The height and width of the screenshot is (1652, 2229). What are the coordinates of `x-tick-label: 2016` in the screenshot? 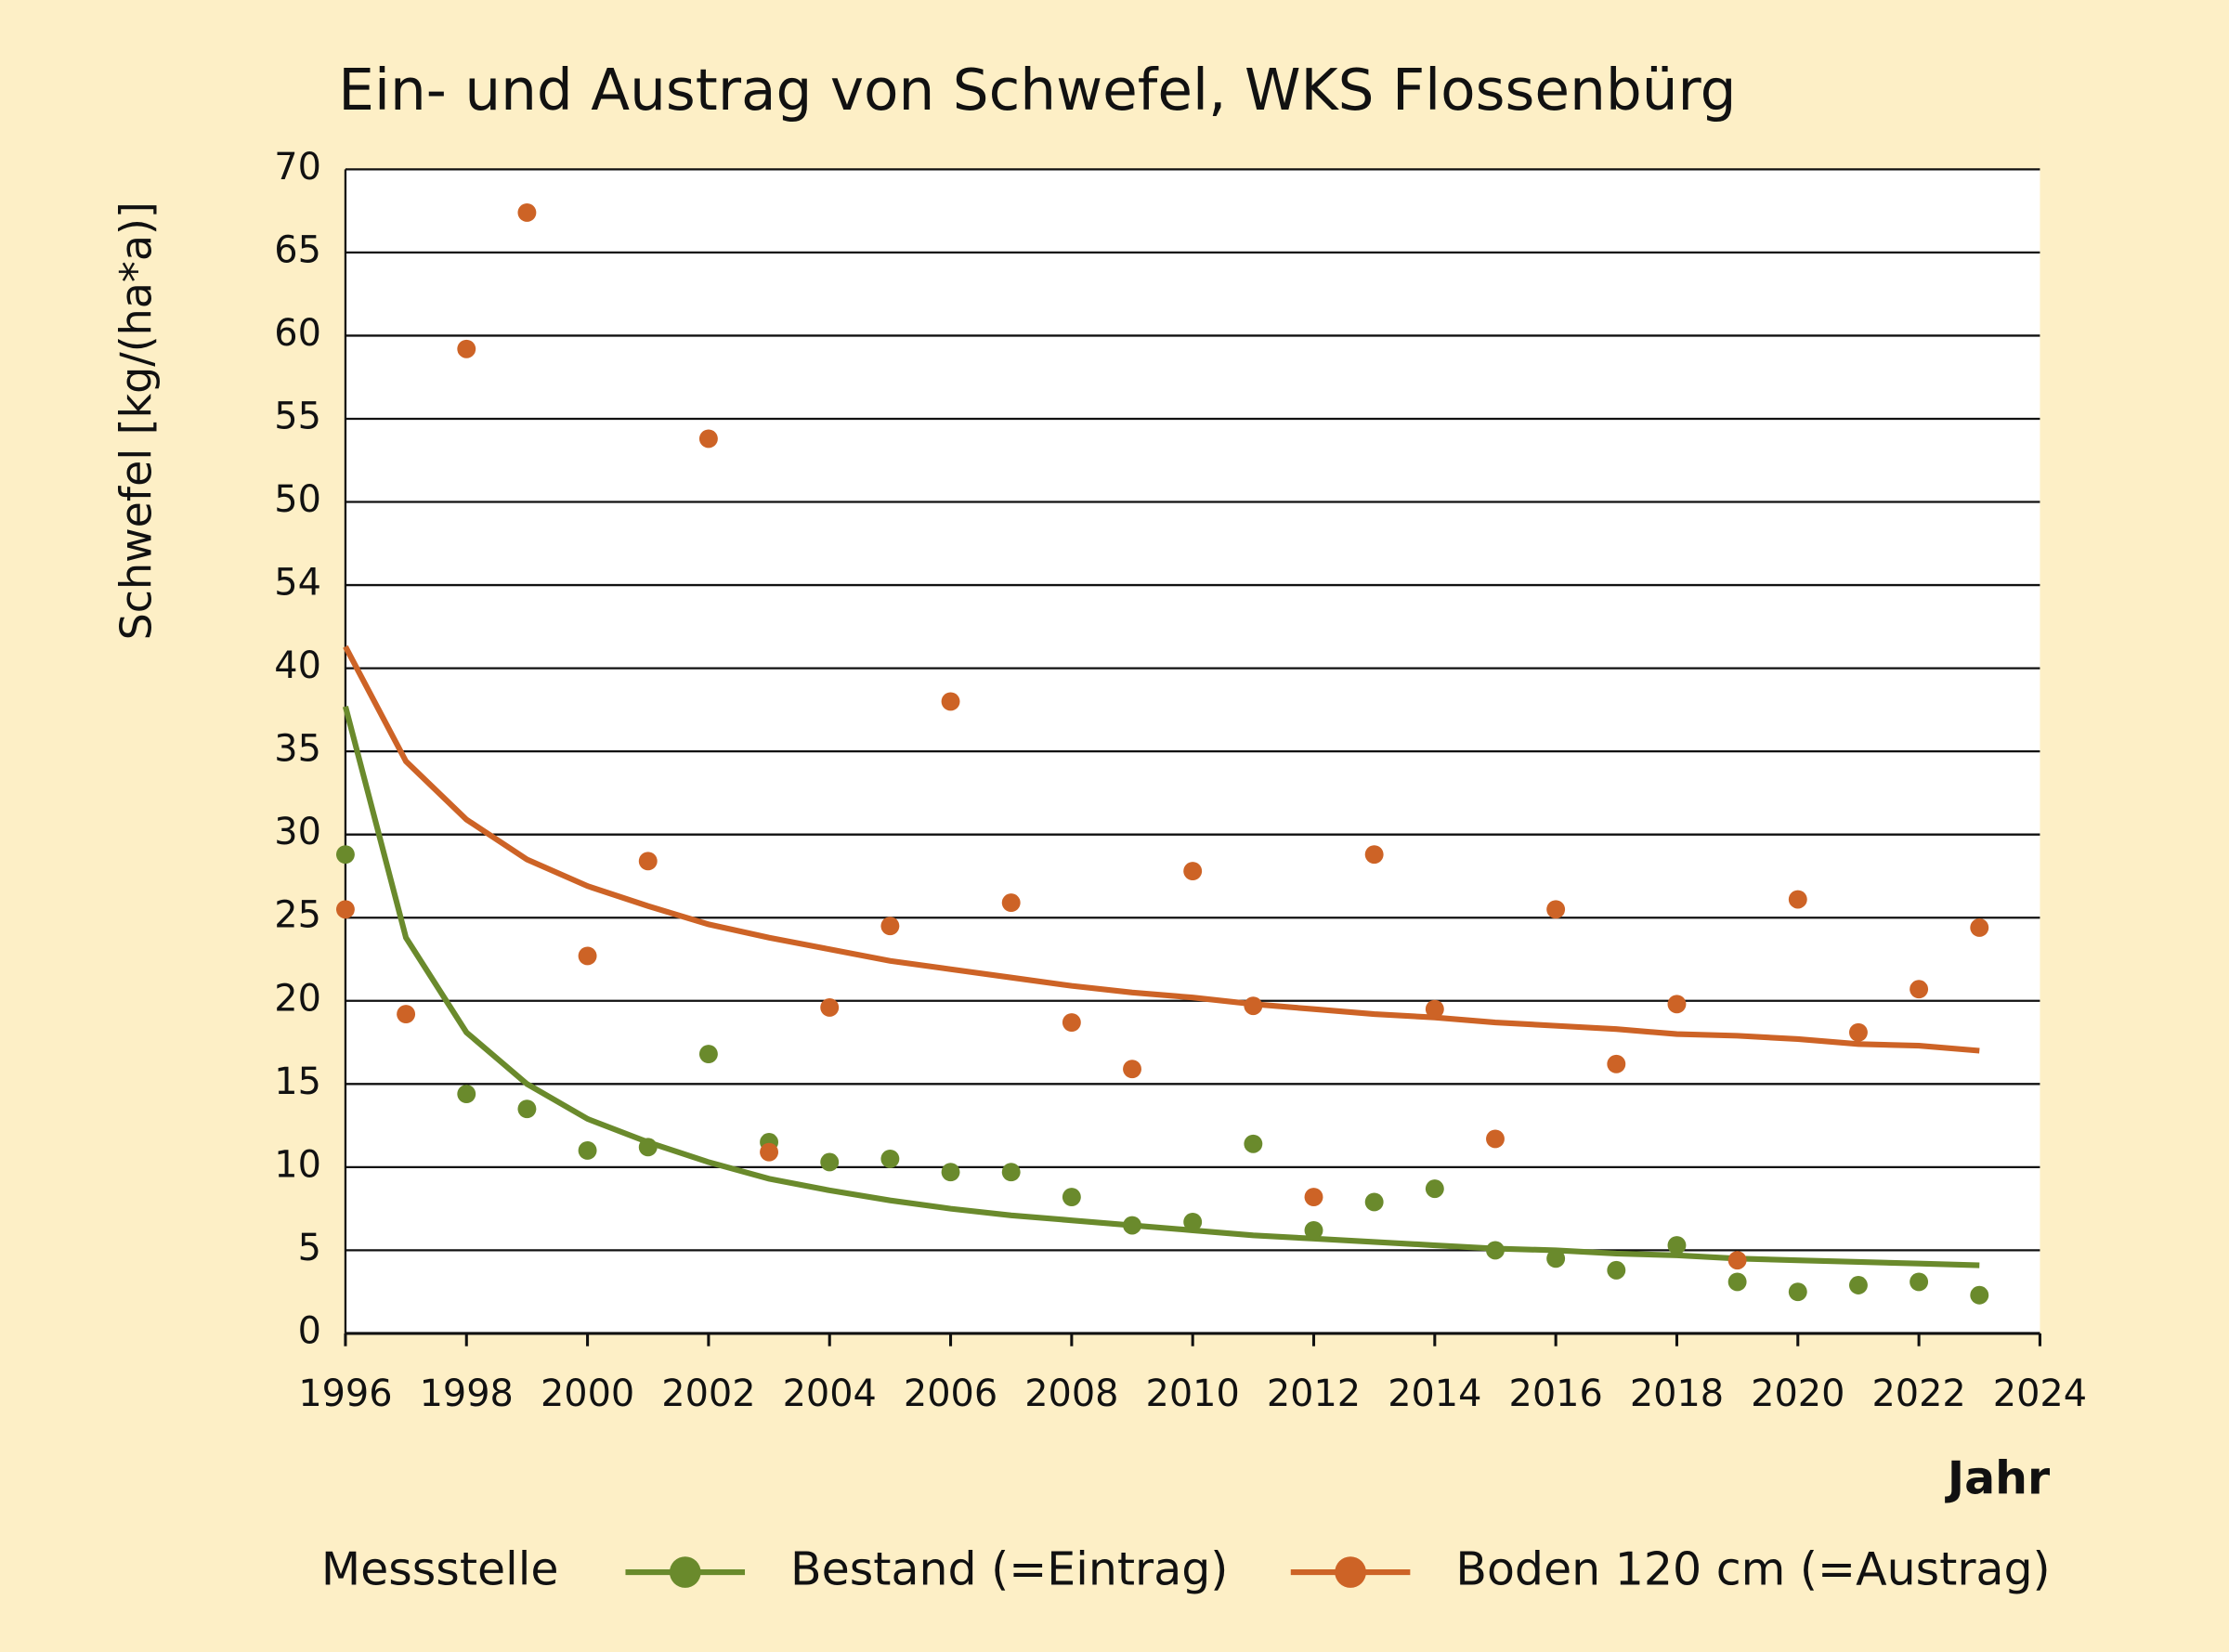 It's located at (1556, 1394).